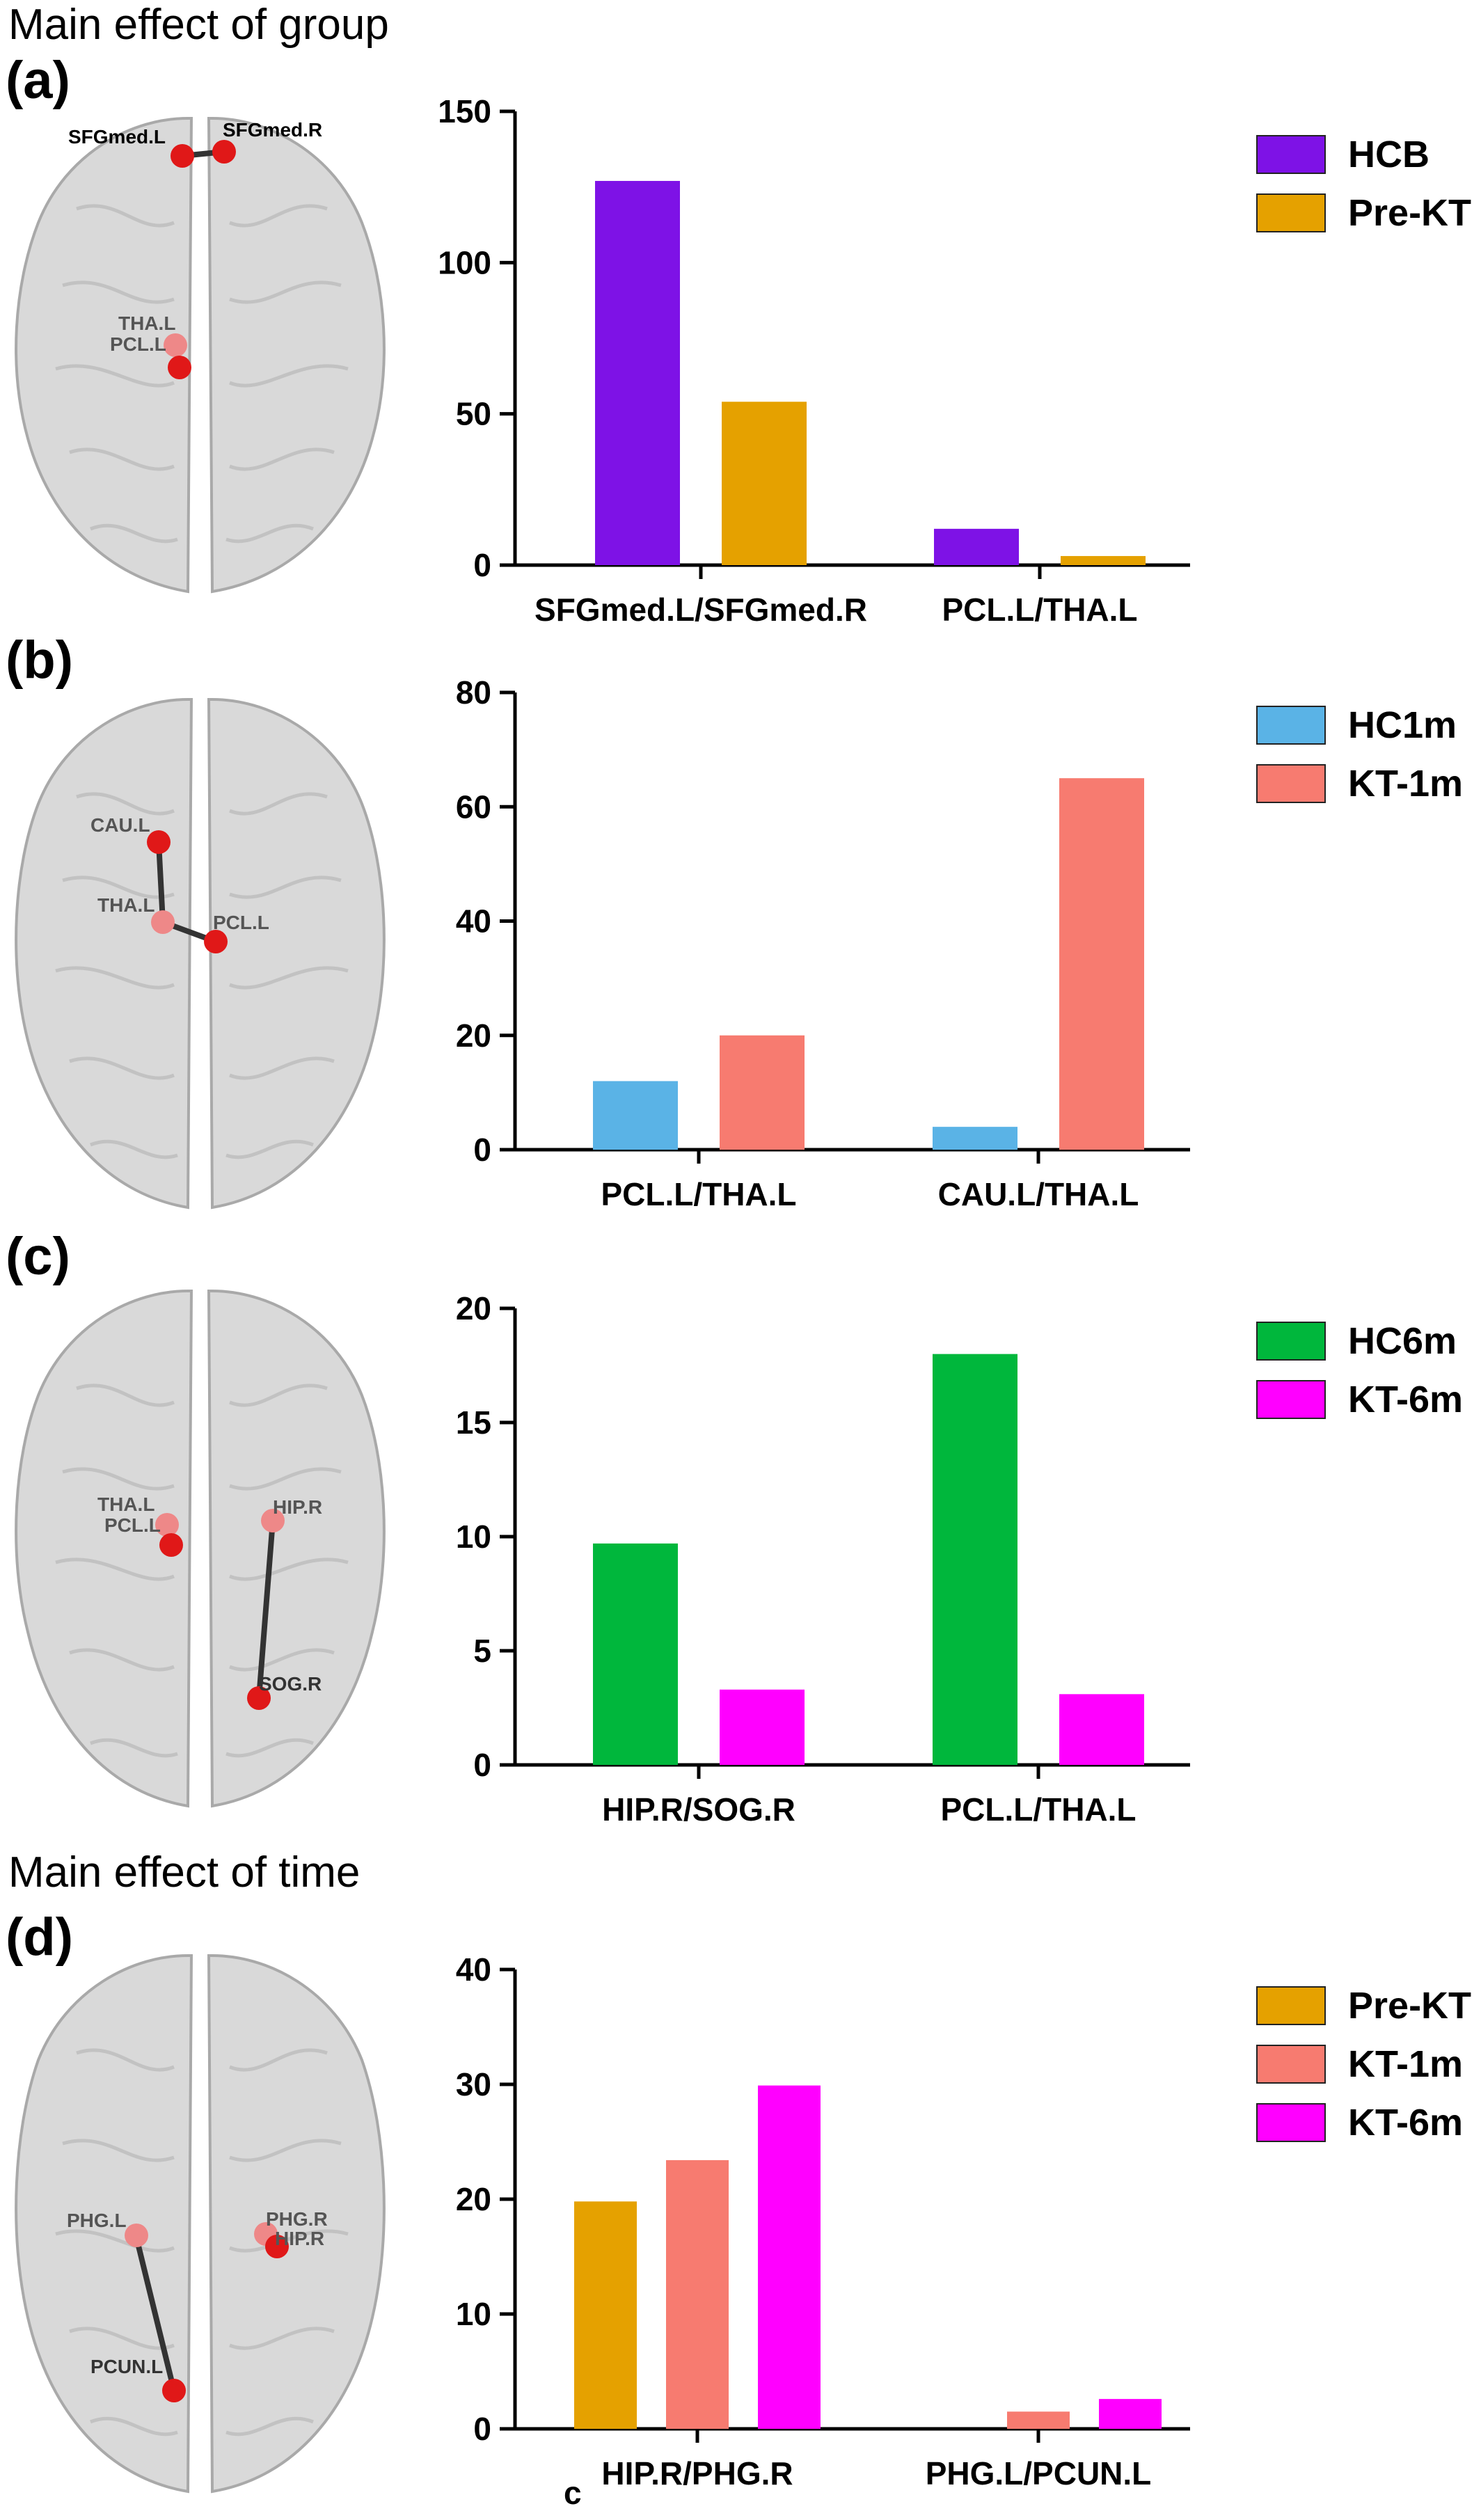 Image resolution: width=1481 pixels, height=2520 pixels. What do you see at coordinates (473, 921) in the screenshot?
I see `y-tick-label: 40` at bounding box center [473, 921].